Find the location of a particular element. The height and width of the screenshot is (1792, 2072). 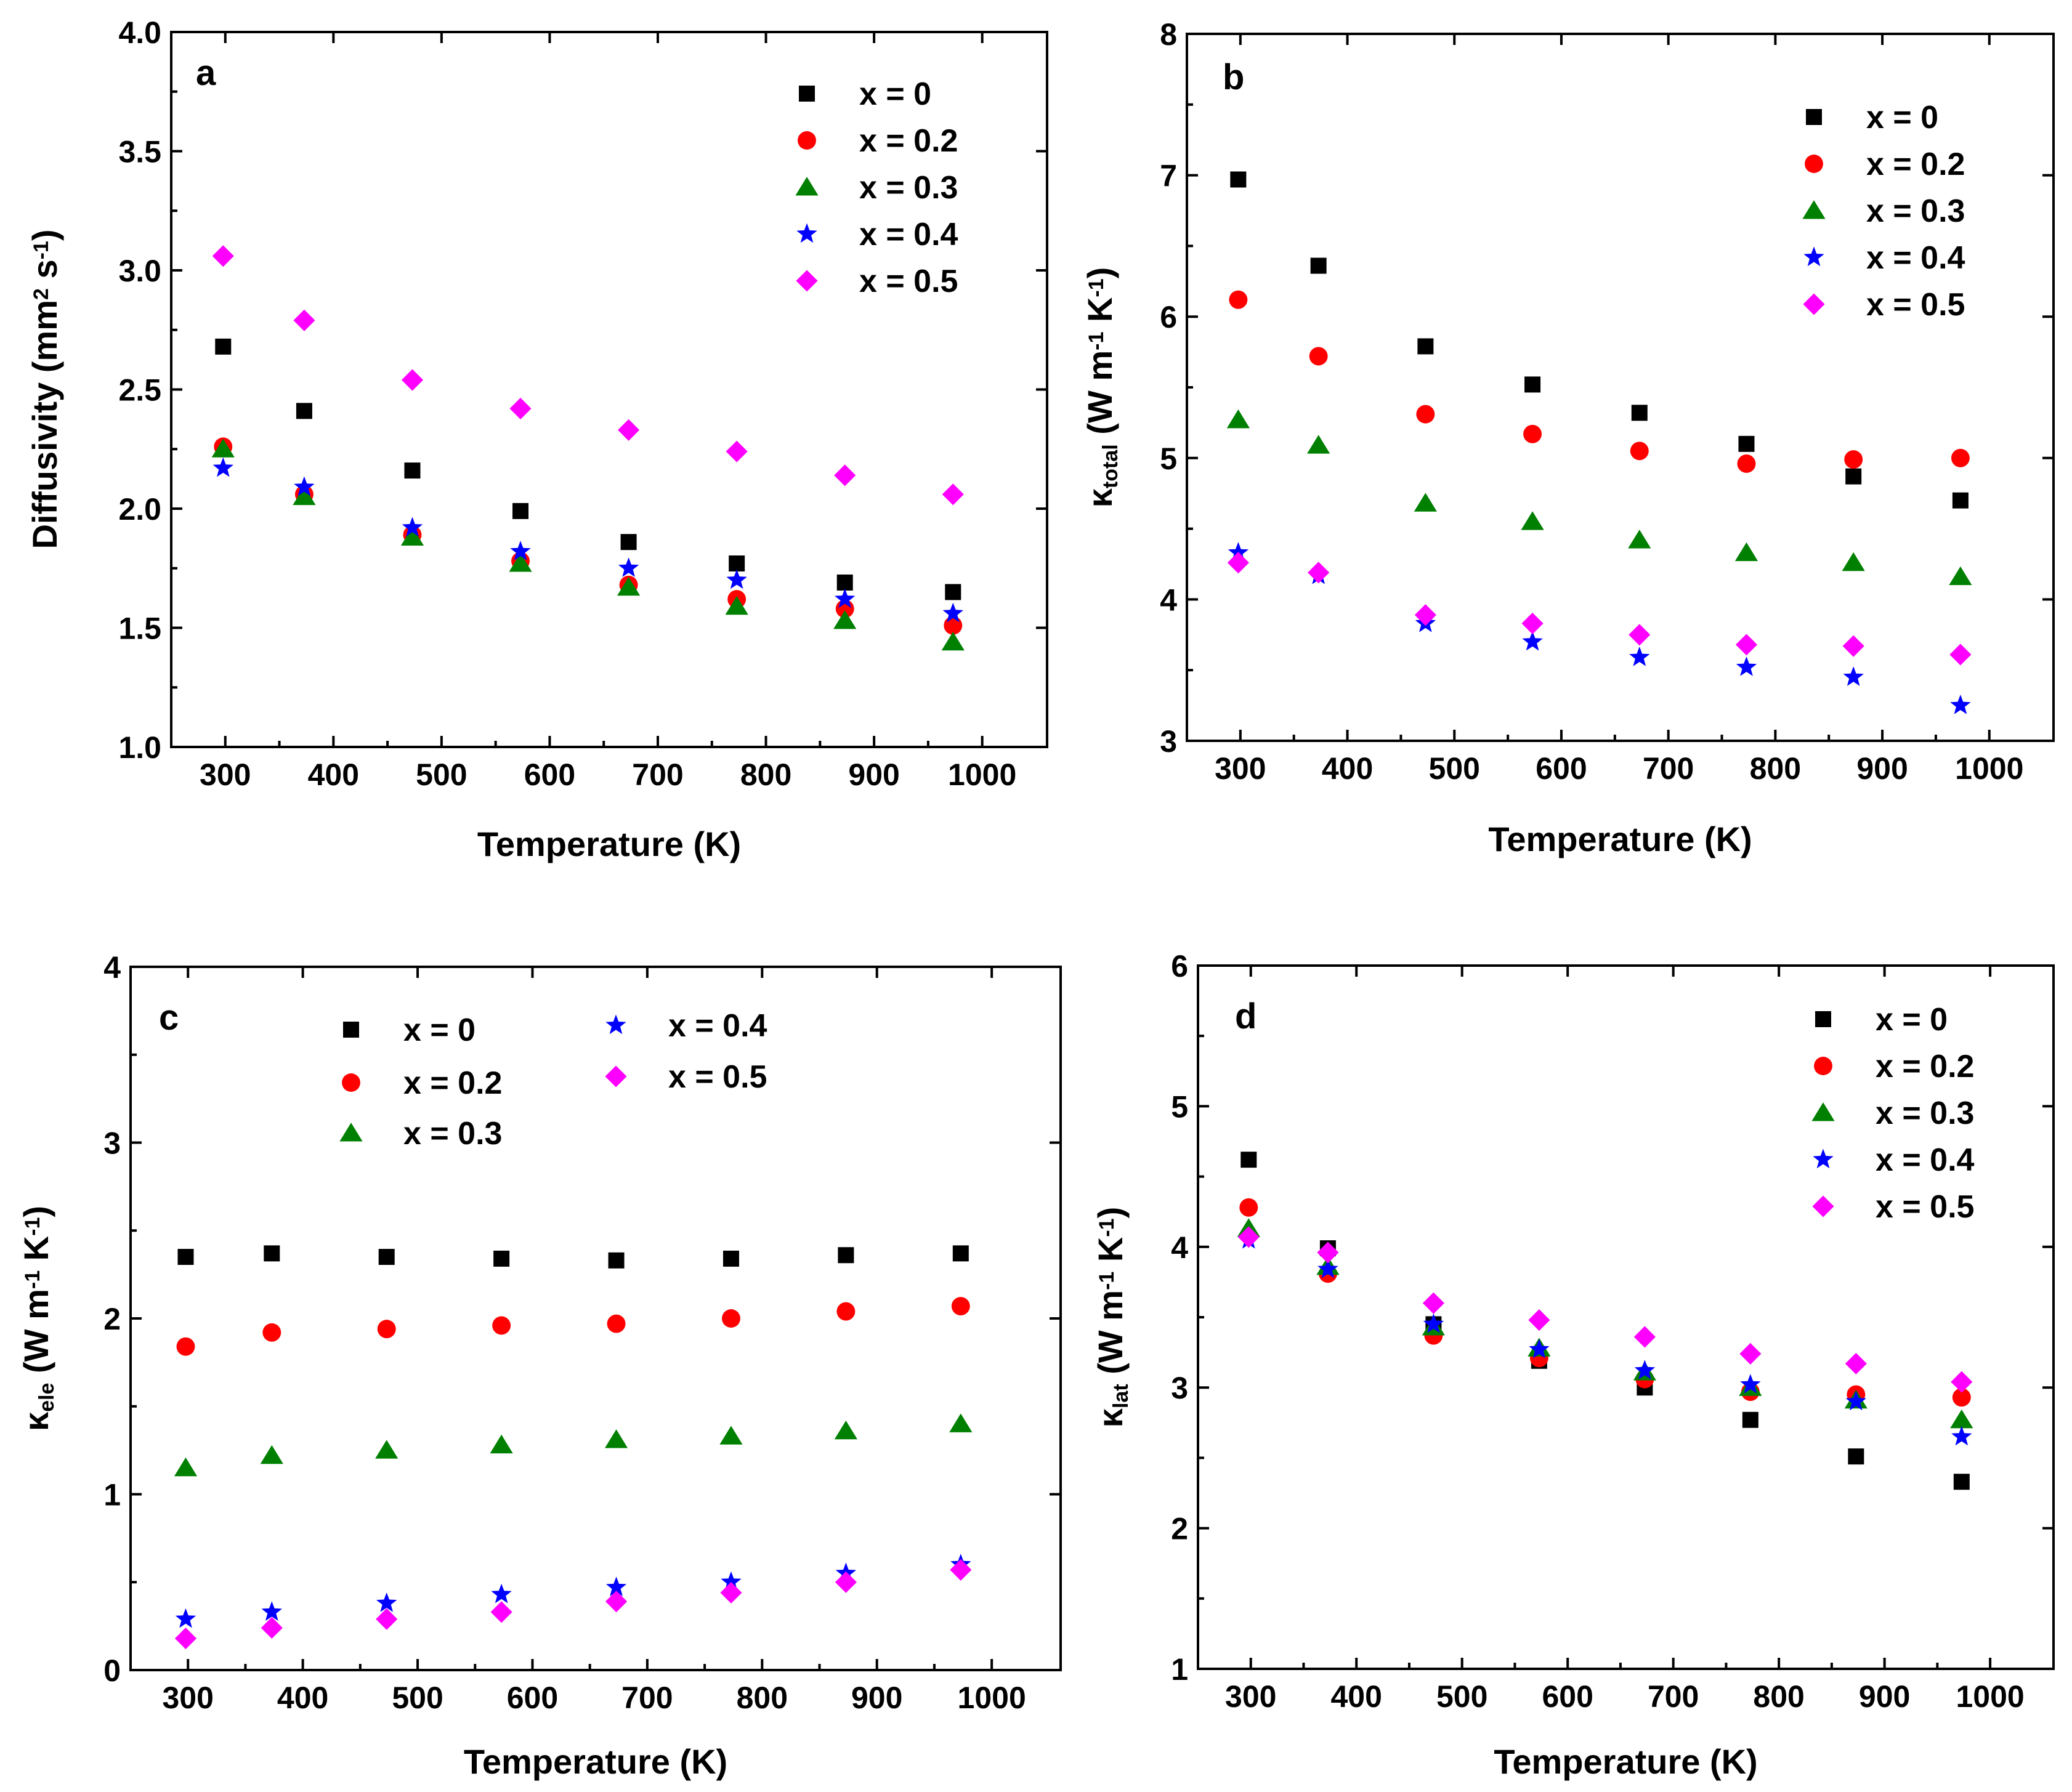

panel-letter: d is located at coordinates (1246, 1016).